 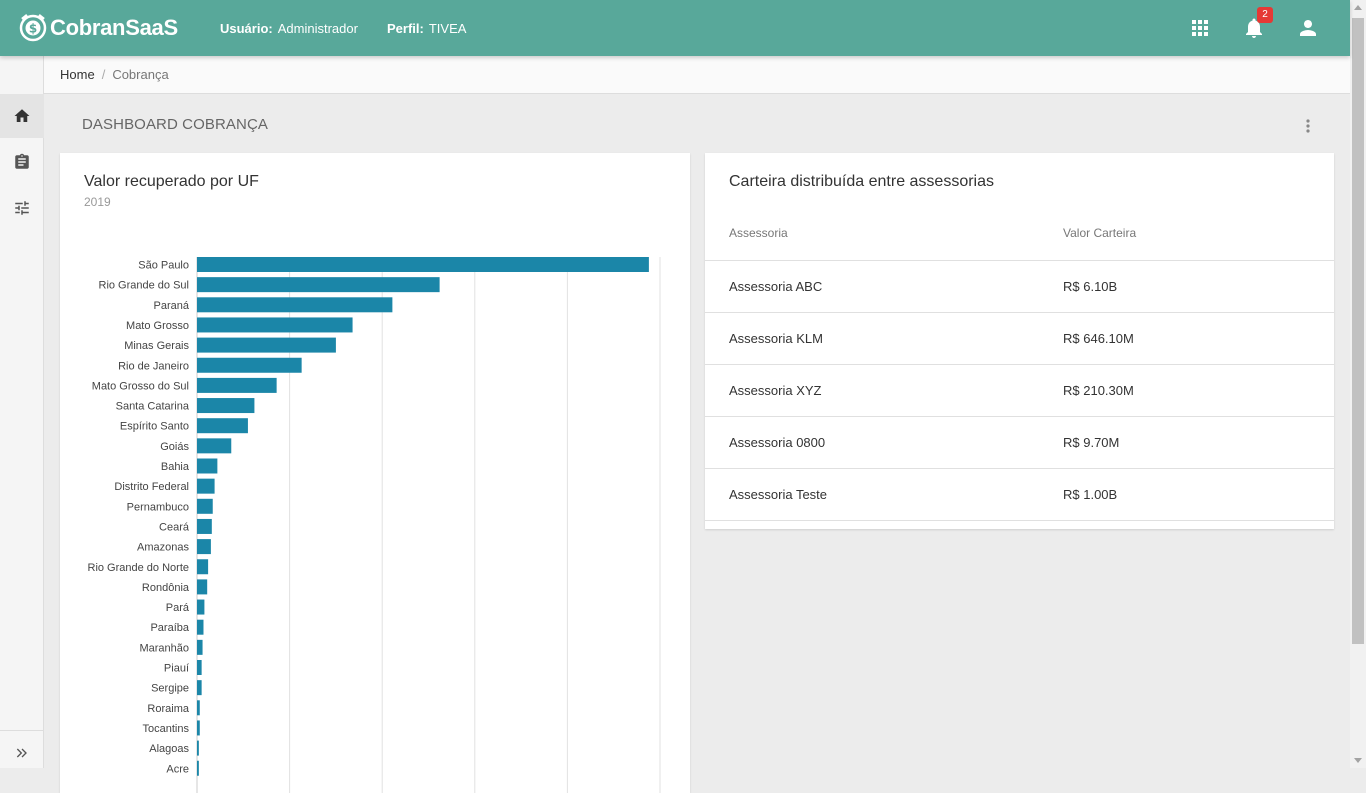 I want to click on brand-name: CobranSaaS, so click(x=114, y=27).